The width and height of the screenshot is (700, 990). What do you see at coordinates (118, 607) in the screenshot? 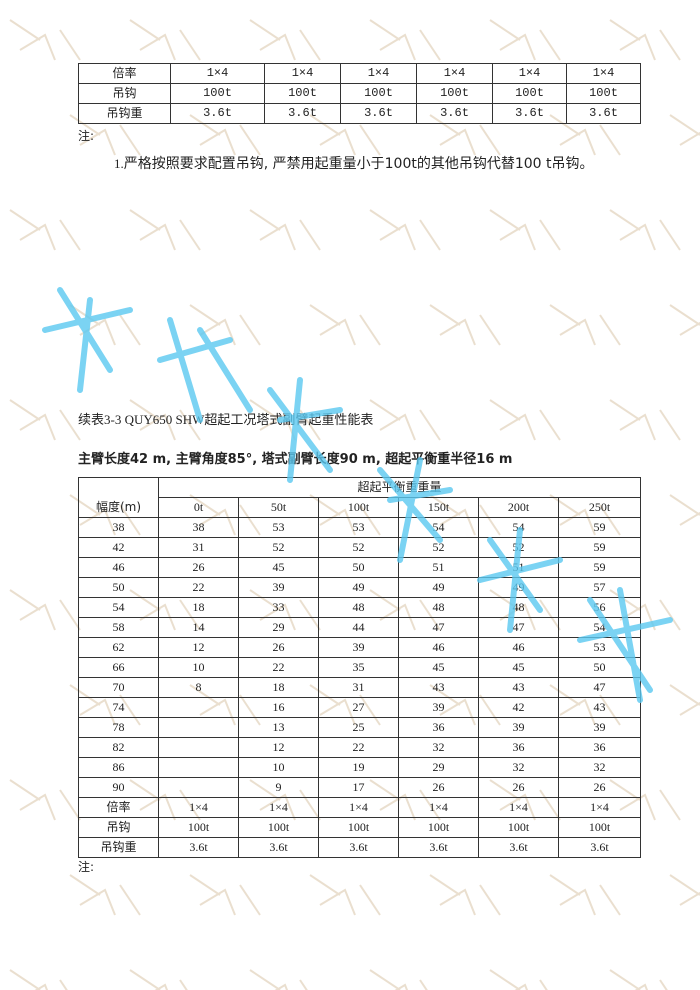
I see `radius-cell: 54` at bounding box center [118, 607].